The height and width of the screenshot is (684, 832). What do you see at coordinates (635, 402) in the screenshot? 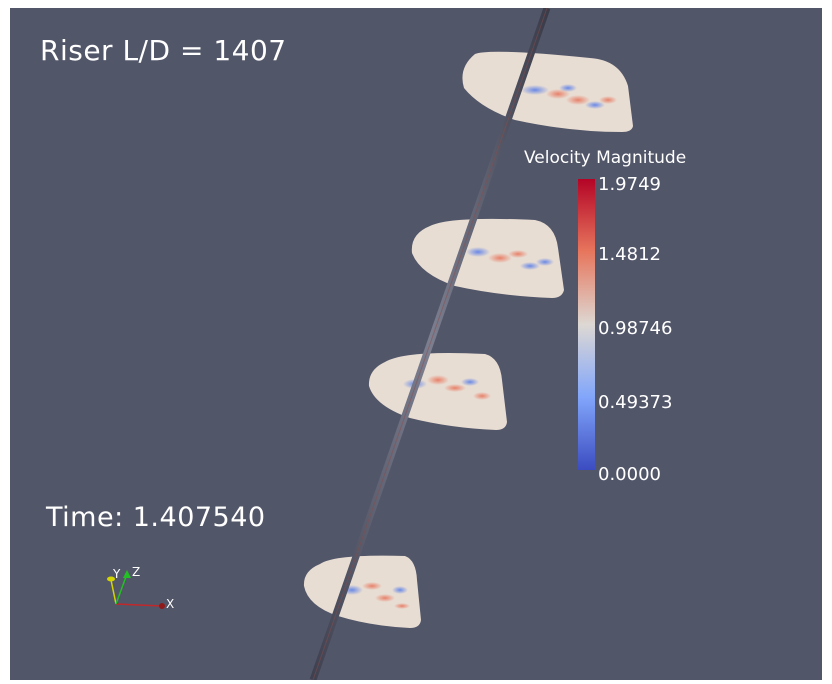
I see `colorbar-tick-4: 0.49373` at bounding box center [635, 402].